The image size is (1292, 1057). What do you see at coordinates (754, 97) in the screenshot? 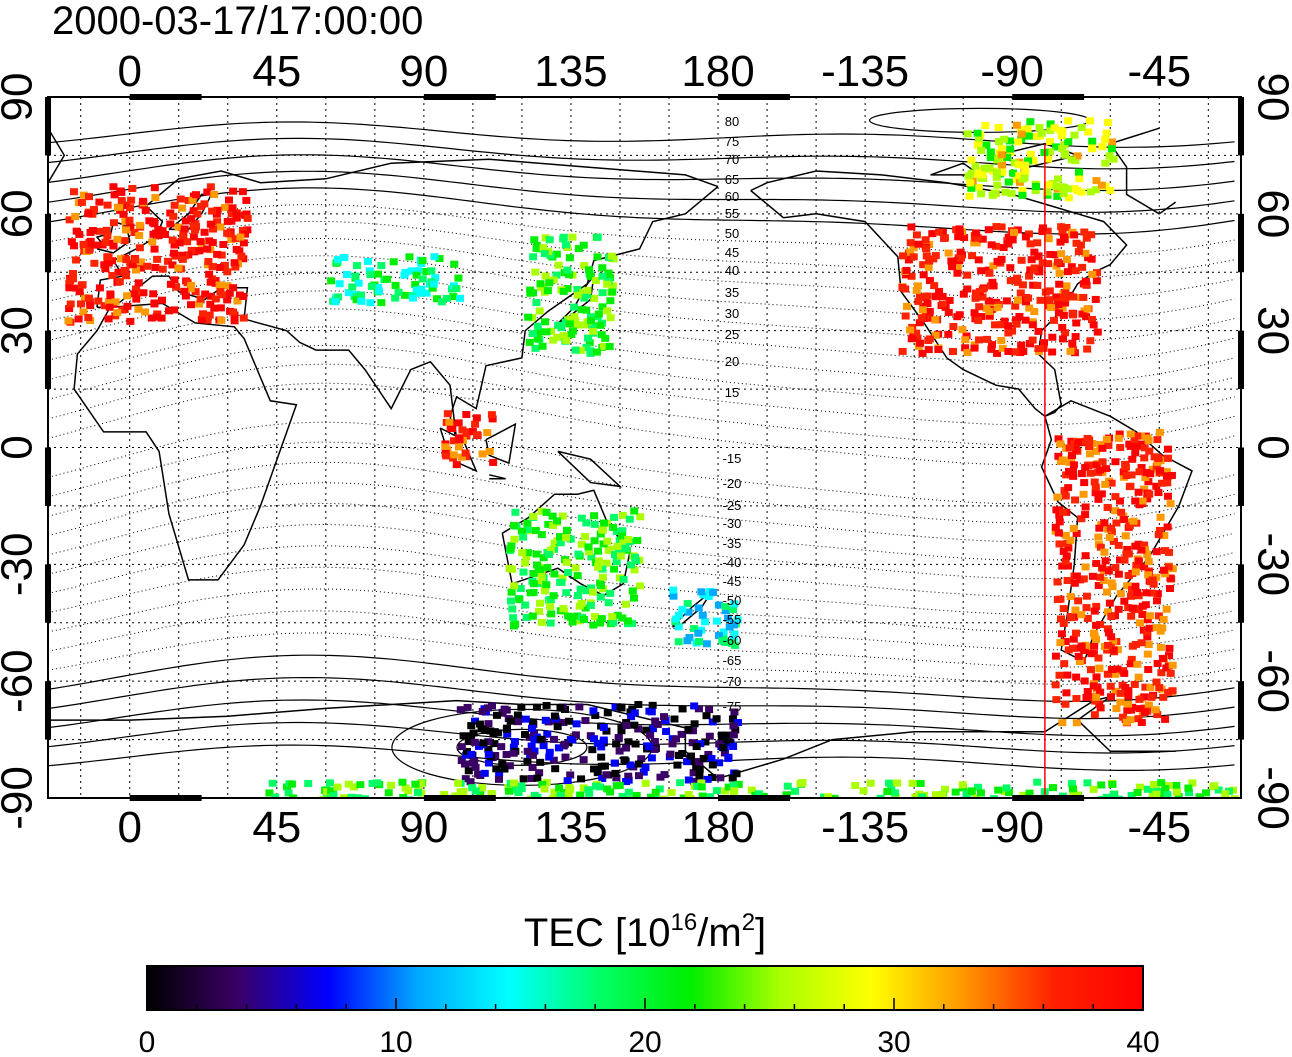
I see `frame-bar` at bounding box center [754, 97].